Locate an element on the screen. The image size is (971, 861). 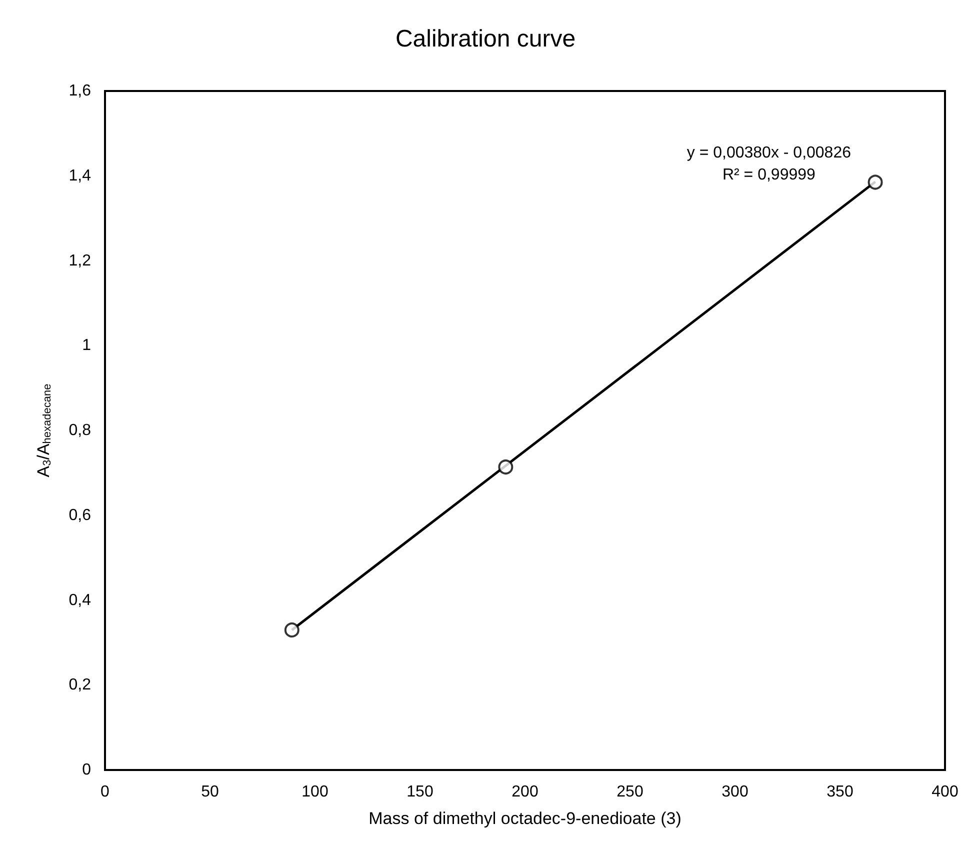
x-tick-label: 150 is located at coordinates (420, 792).